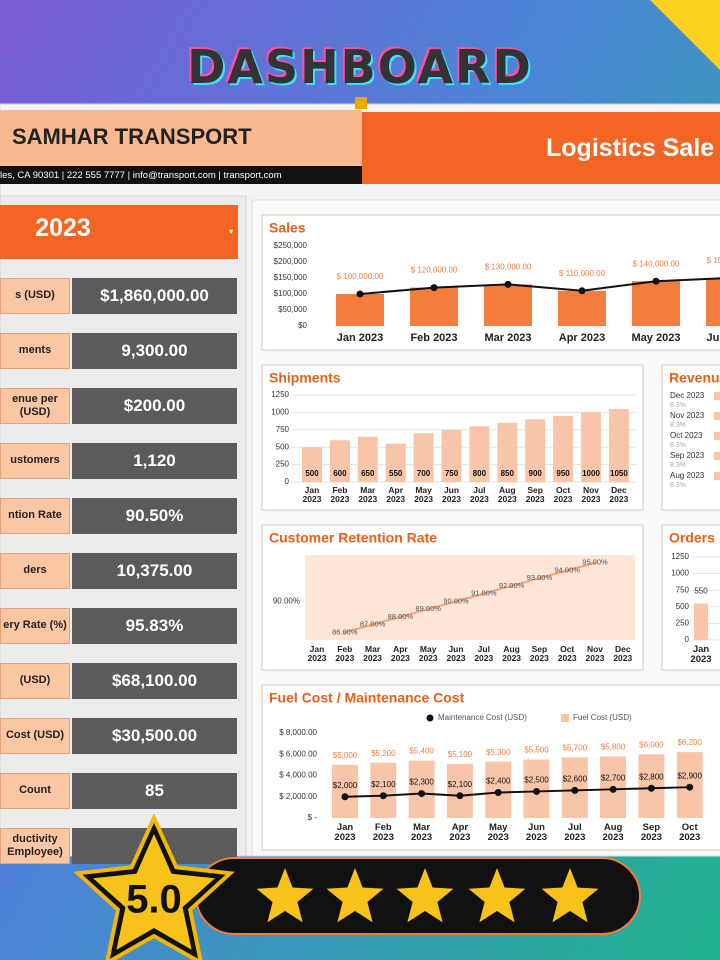  Describe the element at coordinates (424, 473) in the screenshot. I see `data-label: 700` at that location.